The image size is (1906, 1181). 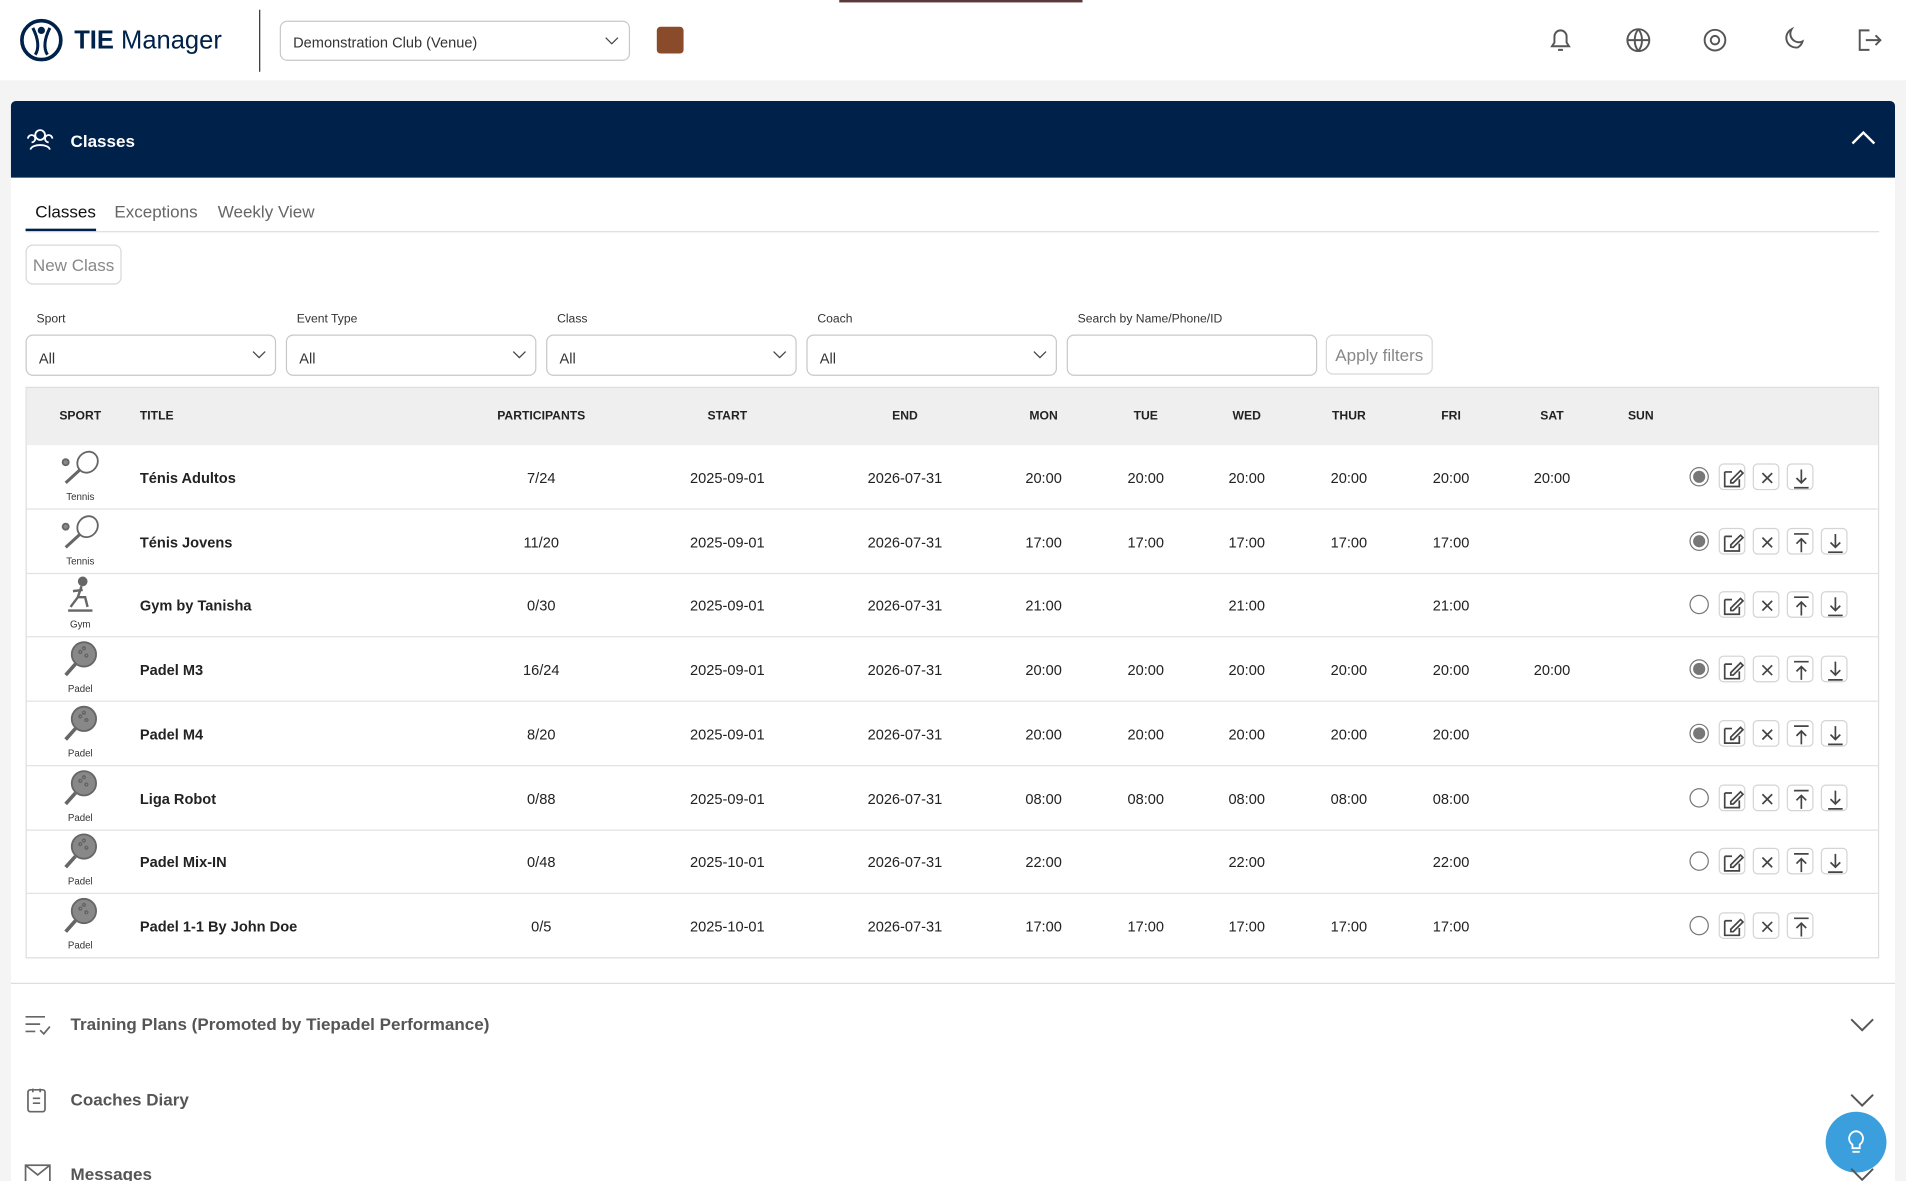 I want to click on logo, so click(x=41, y=40).